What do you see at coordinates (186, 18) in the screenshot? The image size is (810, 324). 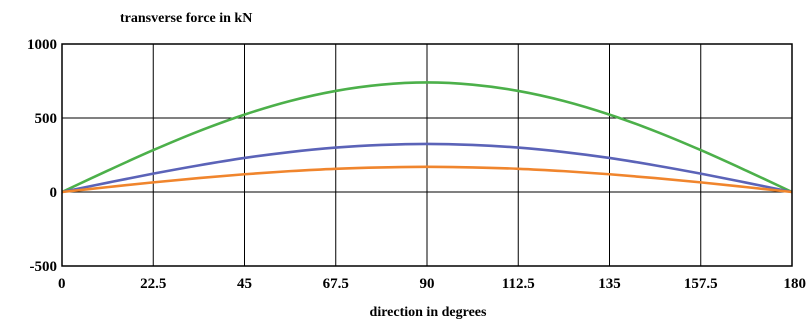 I see `chart-title: transverse force in kN` at bounding box center [186, 18].